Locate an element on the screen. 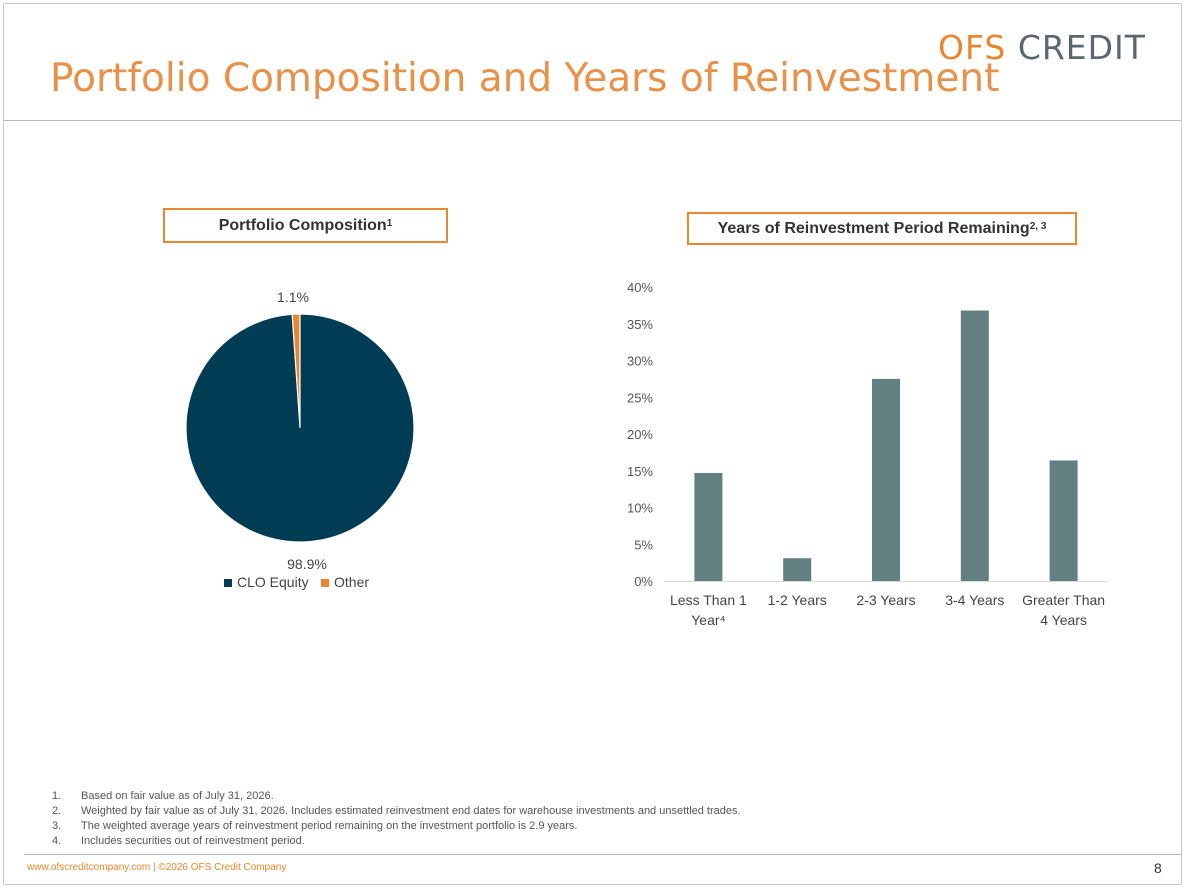  legend-swatch-other is located at coordinates (325, 583).